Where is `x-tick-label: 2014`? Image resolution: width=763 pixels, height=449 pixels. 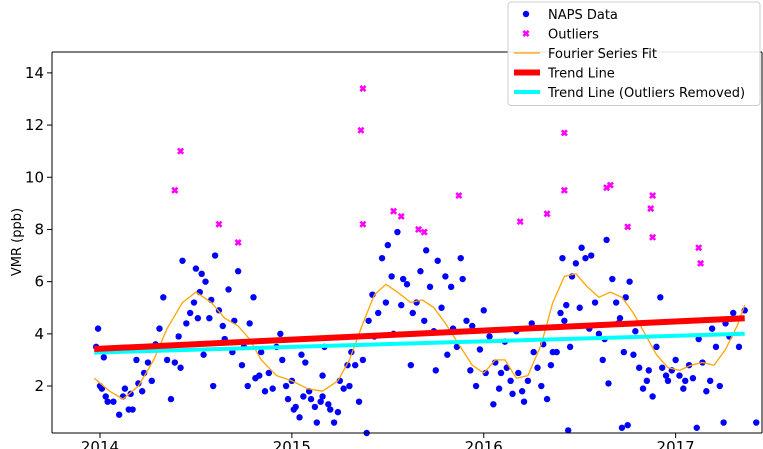 x-tick-label: 2014 is located at coordinates (100, 443).